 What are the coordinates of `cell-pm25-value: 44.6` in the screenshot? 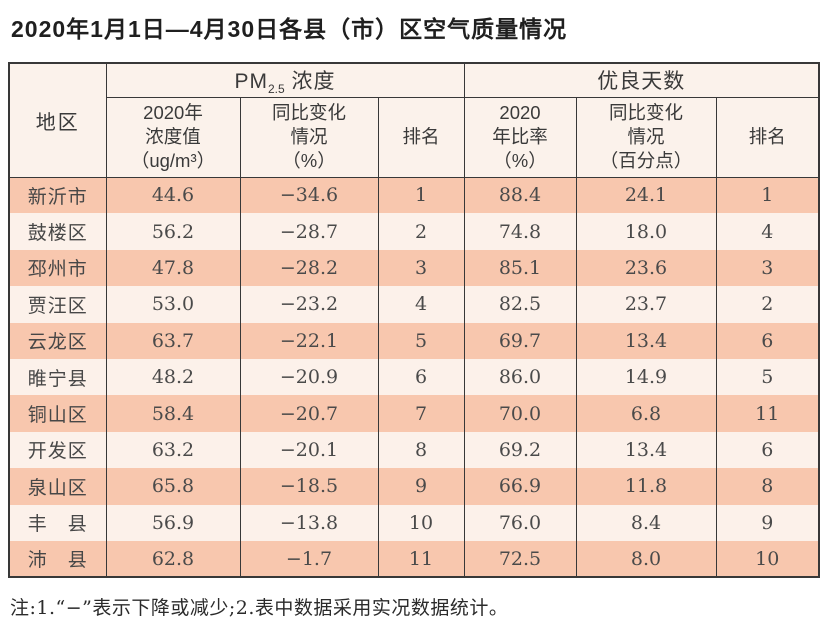 It's located at (172, 195).